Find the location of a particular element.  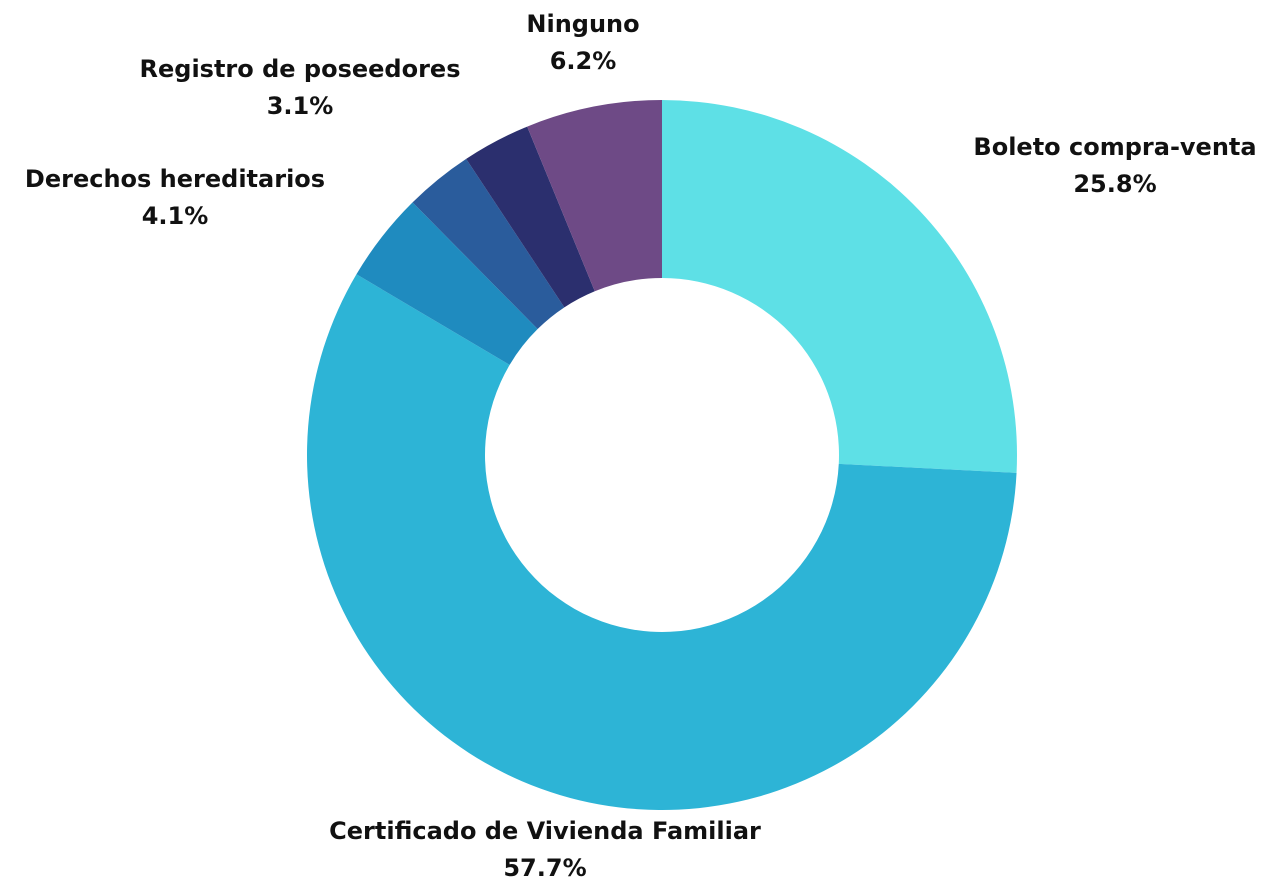

segment-label: Derechos hereditarios is located at coordinates (175, 179).